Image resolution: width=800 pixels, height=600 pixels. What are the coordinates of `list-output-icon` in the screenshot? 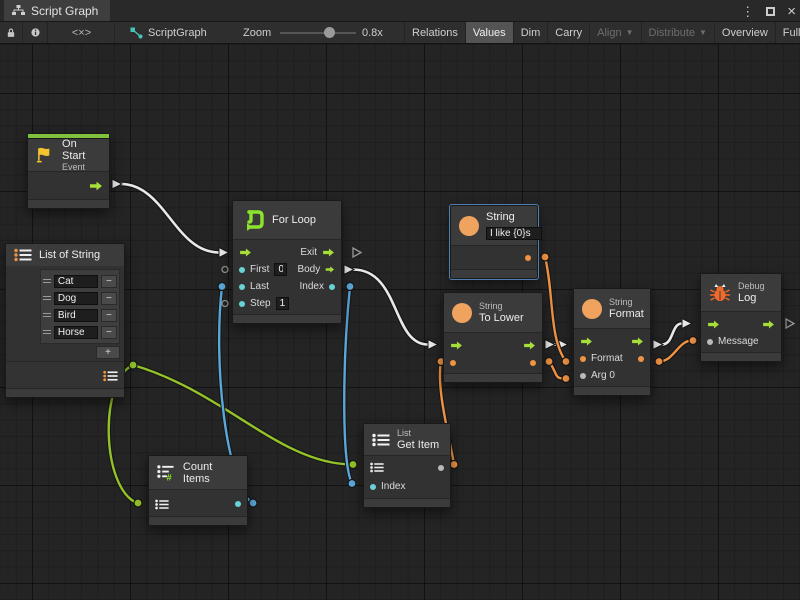 It's located at (110, 376).